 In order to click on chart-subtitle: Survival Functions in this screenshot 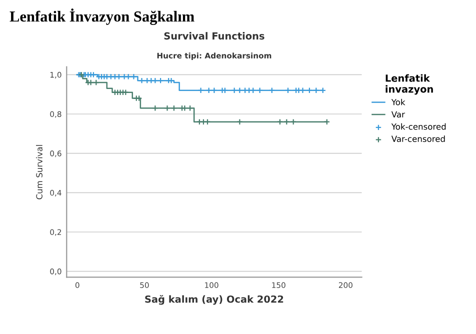, I will do `click(214, 36)`.